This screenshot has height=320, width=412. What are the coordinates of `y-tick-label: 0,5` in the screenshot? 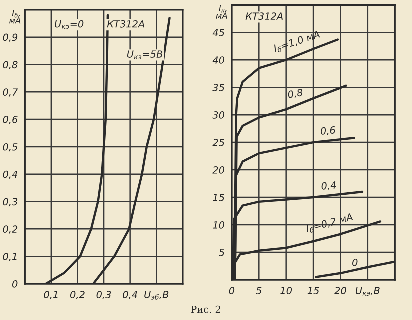 It's located at (10, 147).